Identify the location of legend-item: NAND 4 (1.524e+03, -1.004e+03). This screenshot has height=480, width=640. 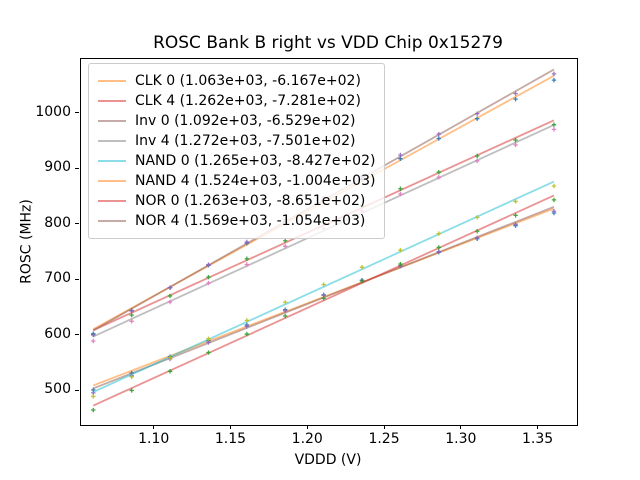
(236, 181).